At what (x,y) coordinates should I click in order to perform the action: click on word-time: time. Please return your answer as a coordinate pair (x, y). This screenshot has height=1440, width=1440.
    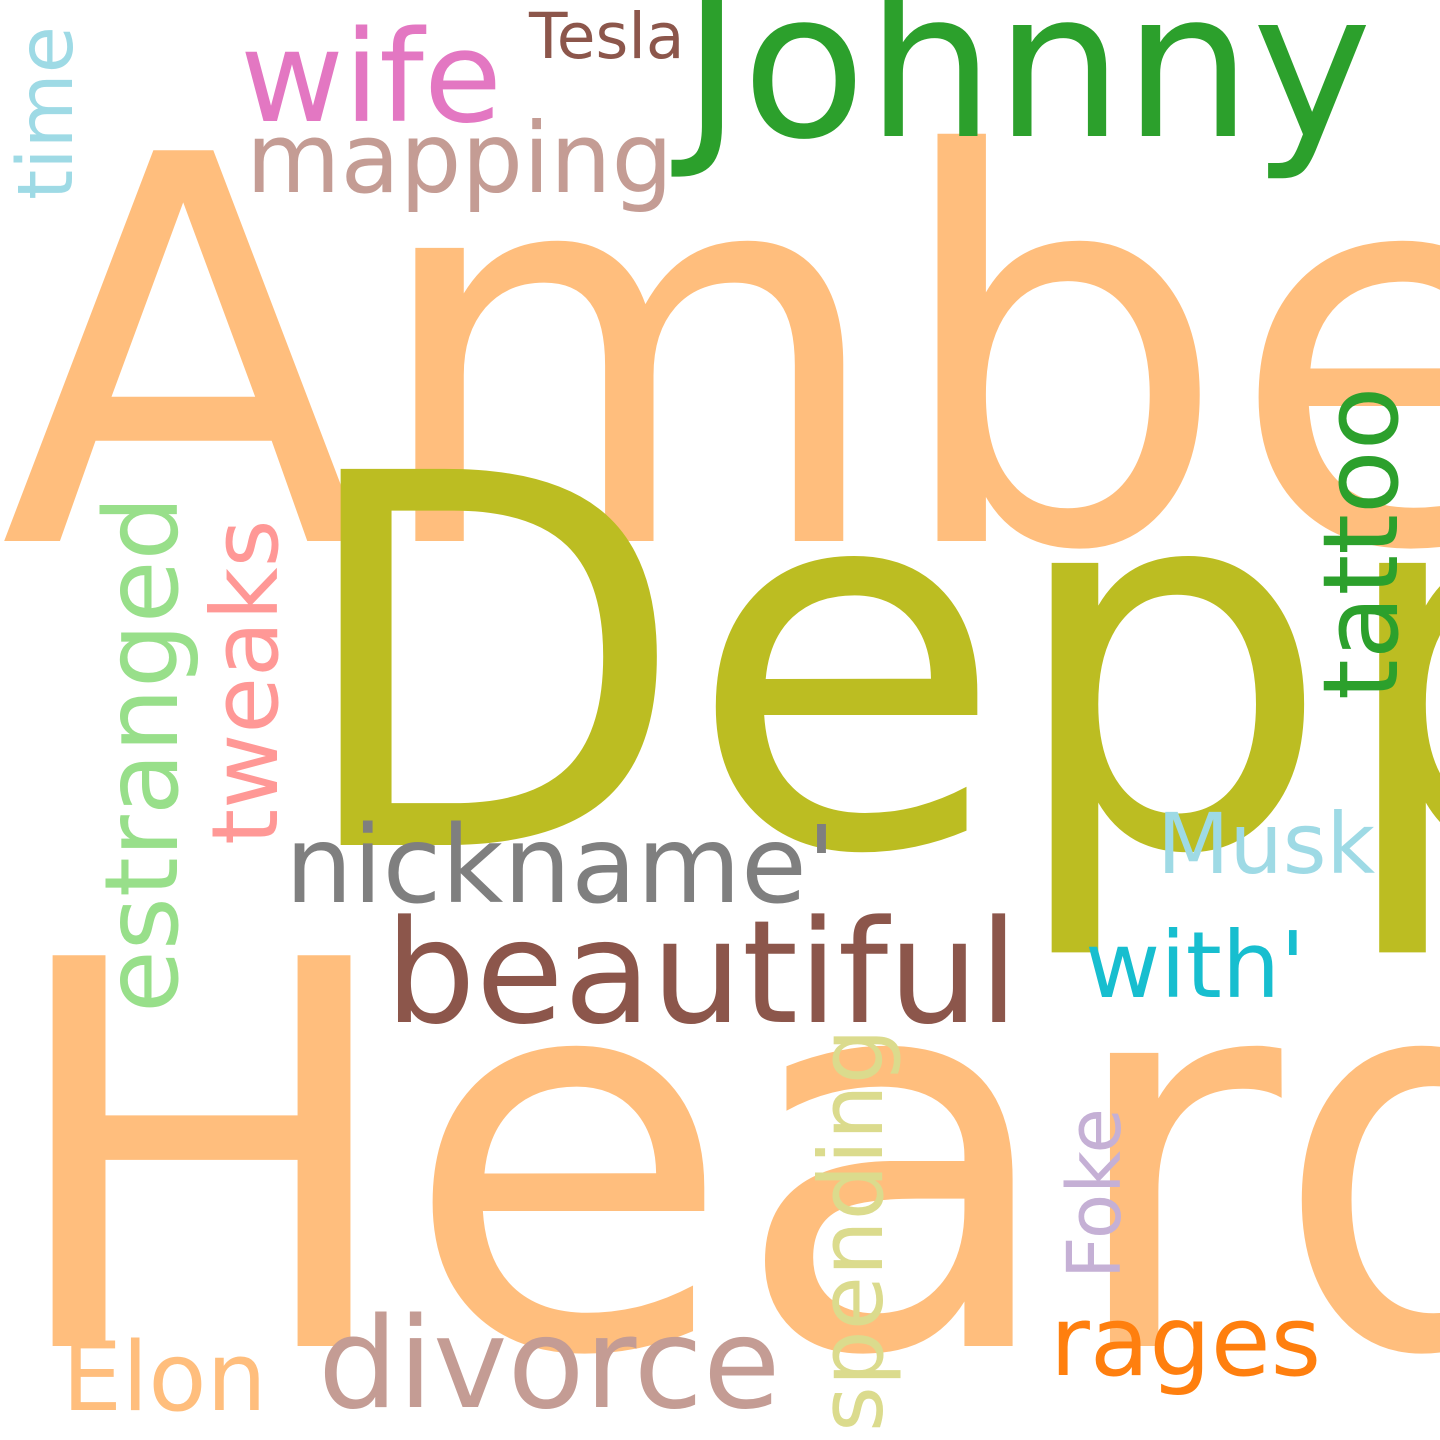
    Looking at the image, I should click on (46, 113).